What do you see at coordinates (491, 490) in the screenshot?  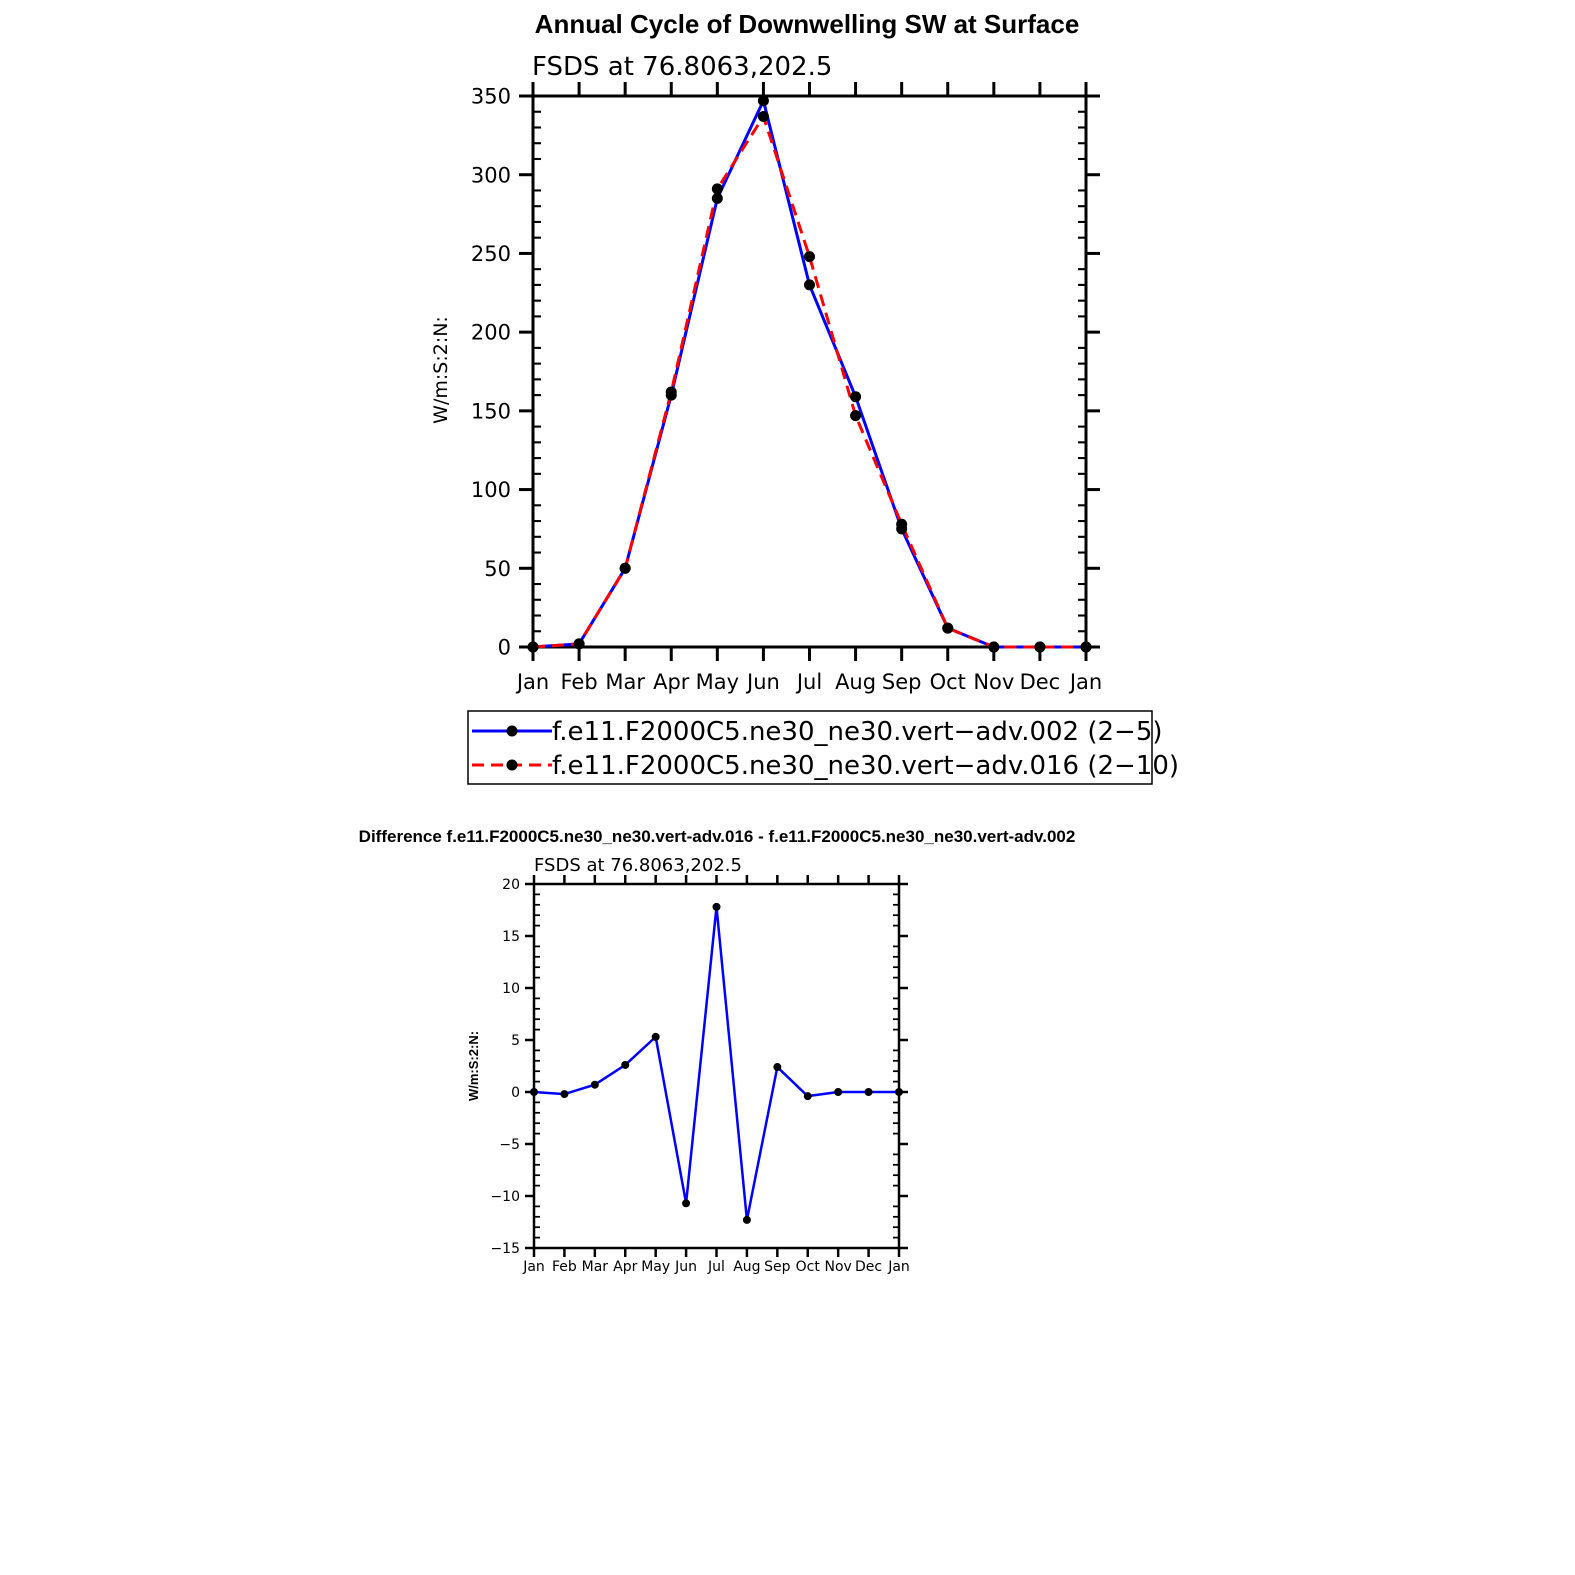 I see `y-tick-label: 100` at bounding box center [491, 490].